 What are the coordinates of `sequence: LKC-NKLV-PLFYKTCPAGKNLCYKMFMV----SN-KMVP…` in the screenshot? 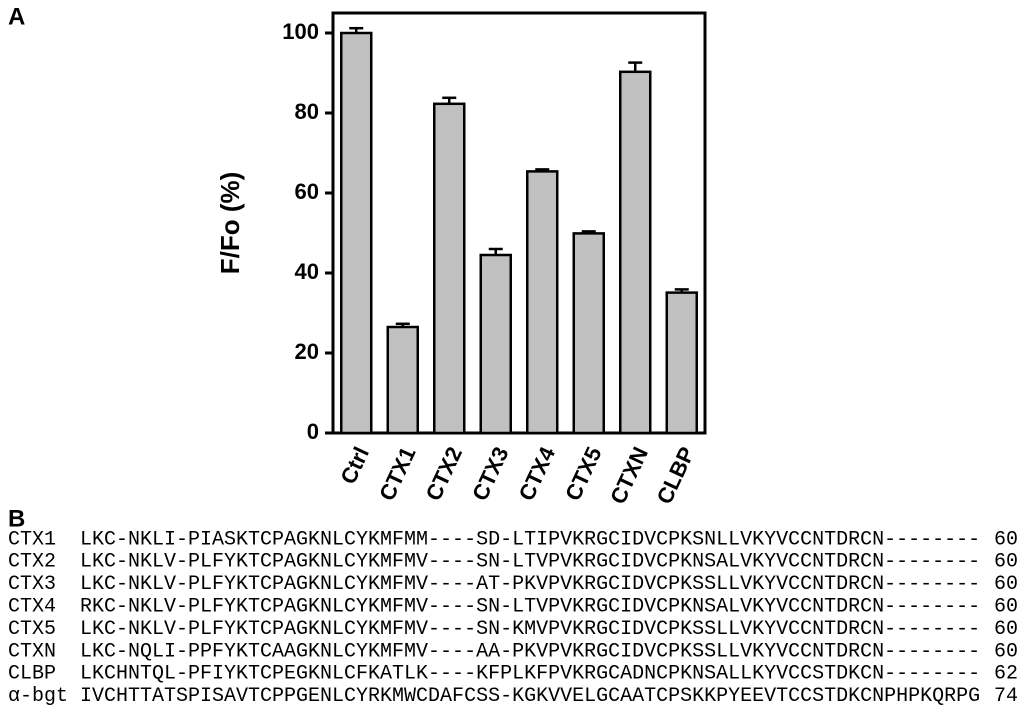 It's located at (530, 629).